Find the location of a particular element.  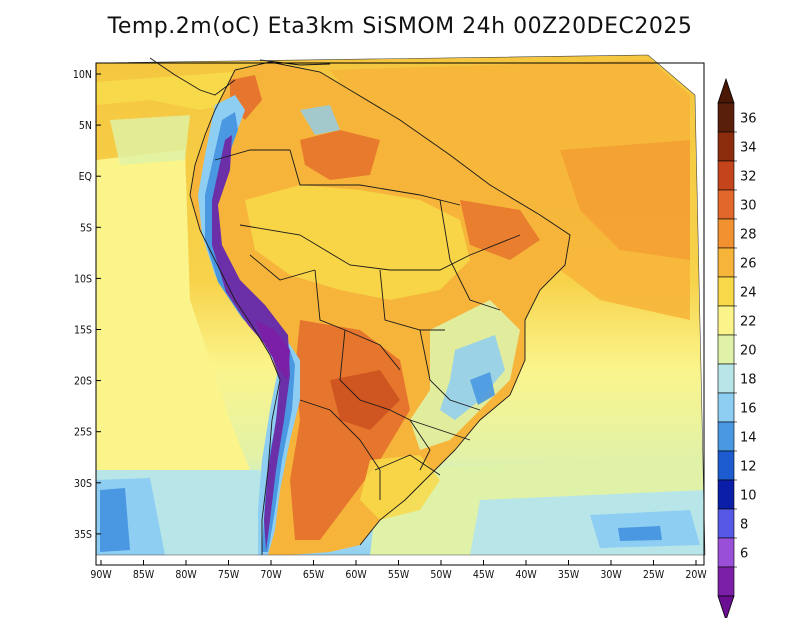

border-state-pr is located at coordinates (440, 430).